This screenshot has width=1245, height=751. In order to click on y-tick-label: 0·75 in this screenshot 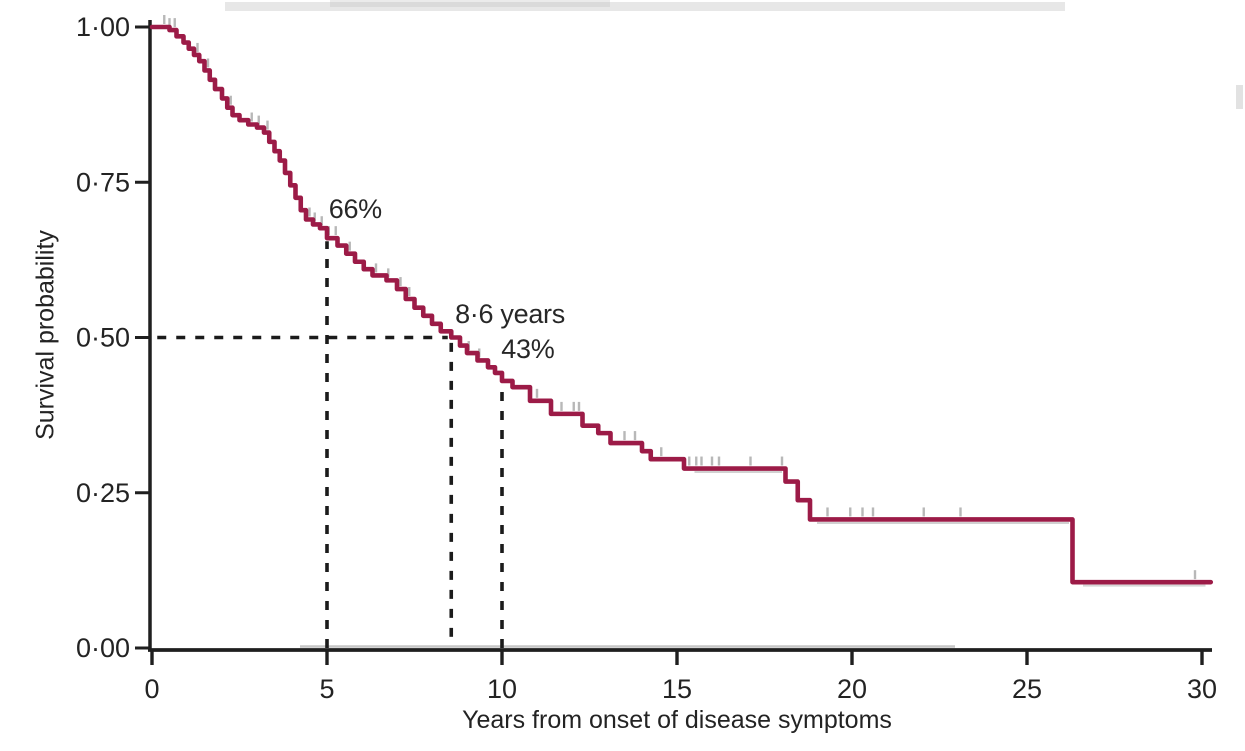, I will do `click(103, 182)`.